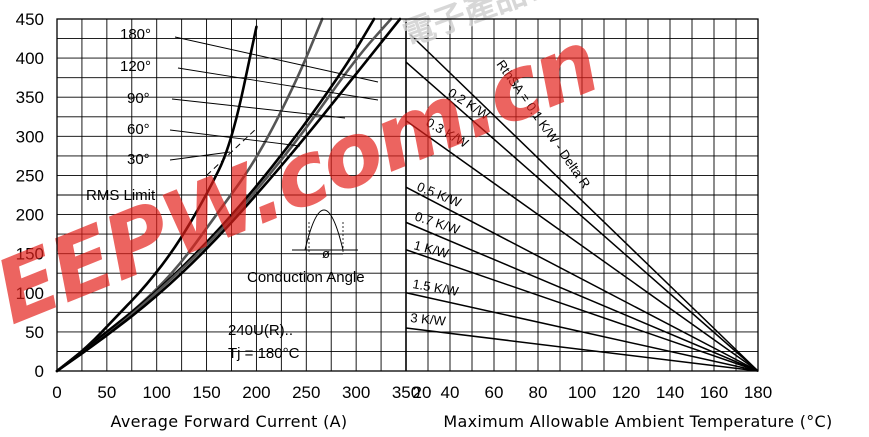  Describe the element at coordinates (494, 392) in the screenshot. I see `right-x-tick-label: 60` at that location.